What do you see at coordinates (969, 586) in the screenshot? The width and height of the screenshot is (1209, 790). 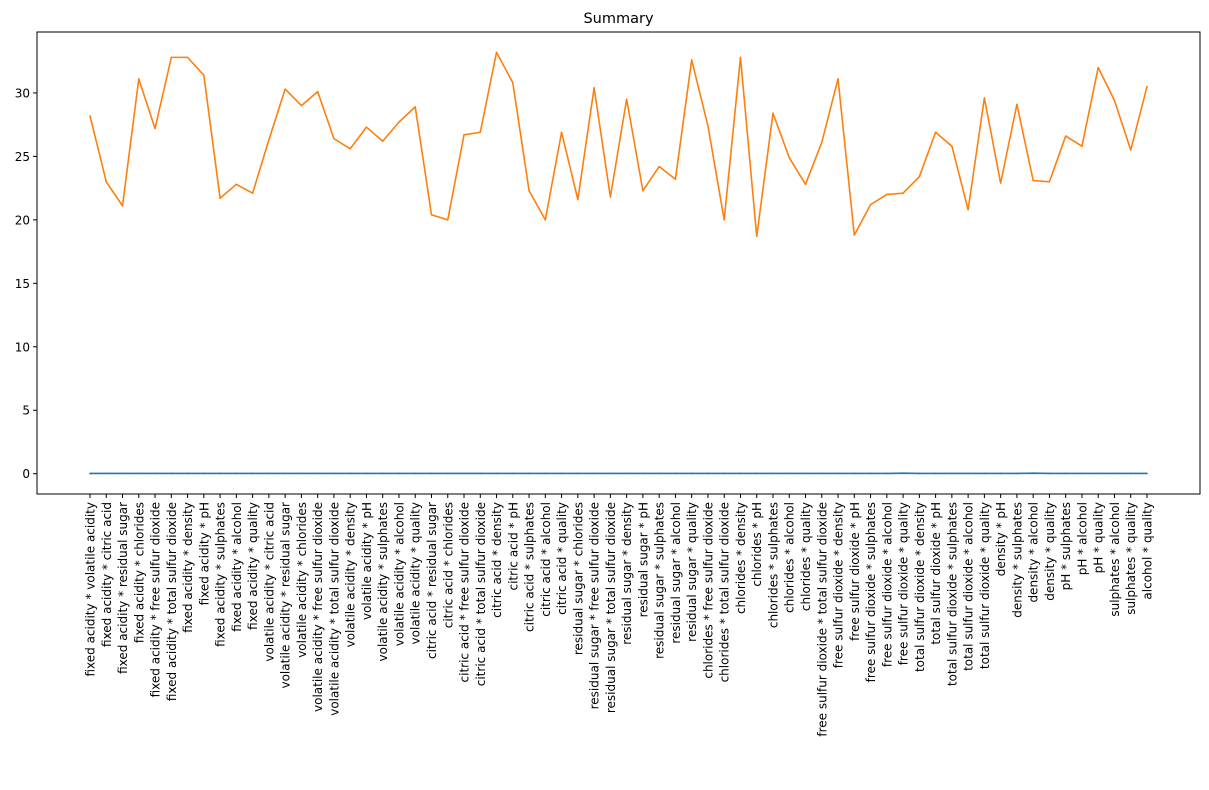 I see `x-tick-label: total sulfur dioxide * alcohol` at bounding box center [969, 586].